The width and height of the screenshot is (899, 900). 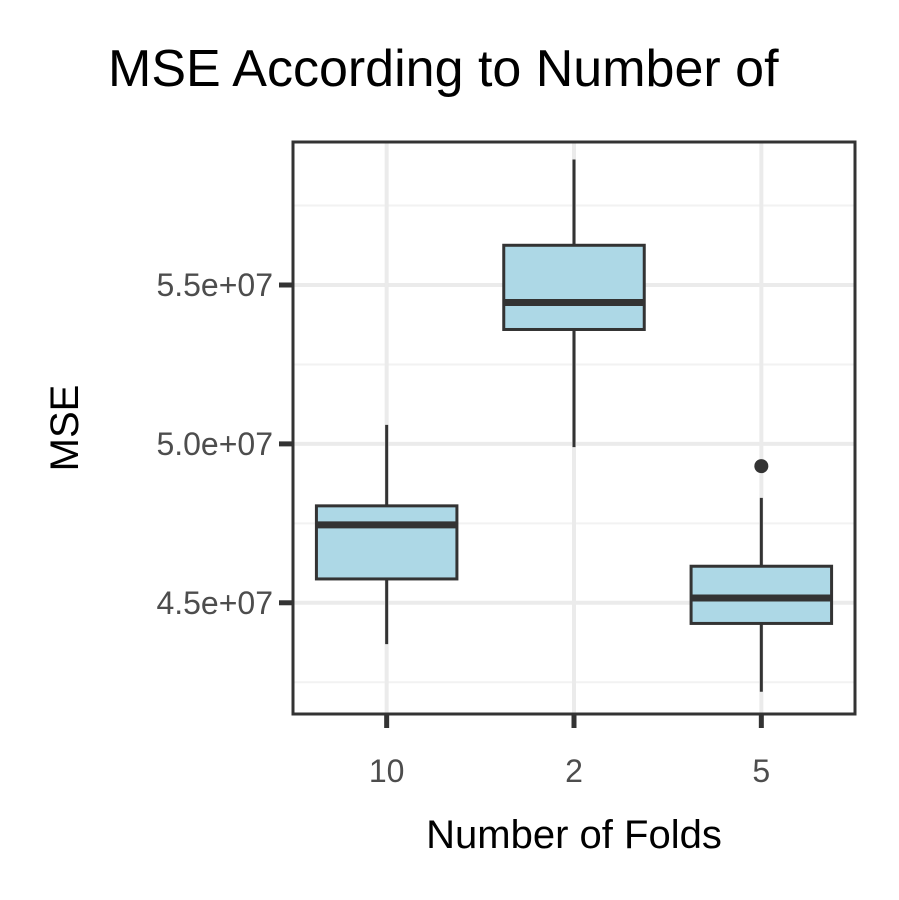 What do you see at coordinates (761, 771) in the screenshot?
I see `x-tick-label: 5` at bounding box center [761, 771].